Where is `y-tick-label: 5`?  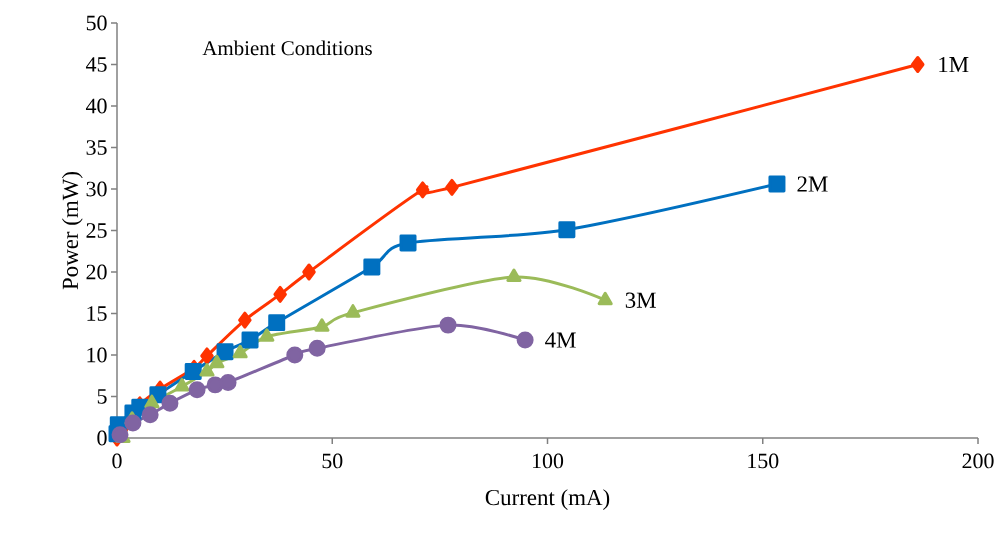
y-tick-label: 5 is located at coordinates (102, 396).